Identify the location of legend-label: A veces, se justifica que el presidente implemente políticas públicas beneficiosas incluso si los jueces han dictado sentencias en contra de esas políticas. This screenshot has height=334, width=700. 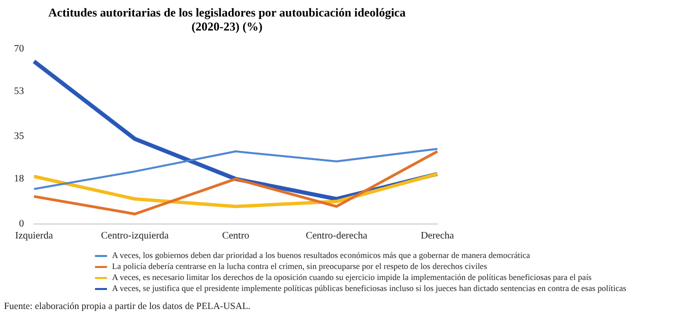
(369, 288).